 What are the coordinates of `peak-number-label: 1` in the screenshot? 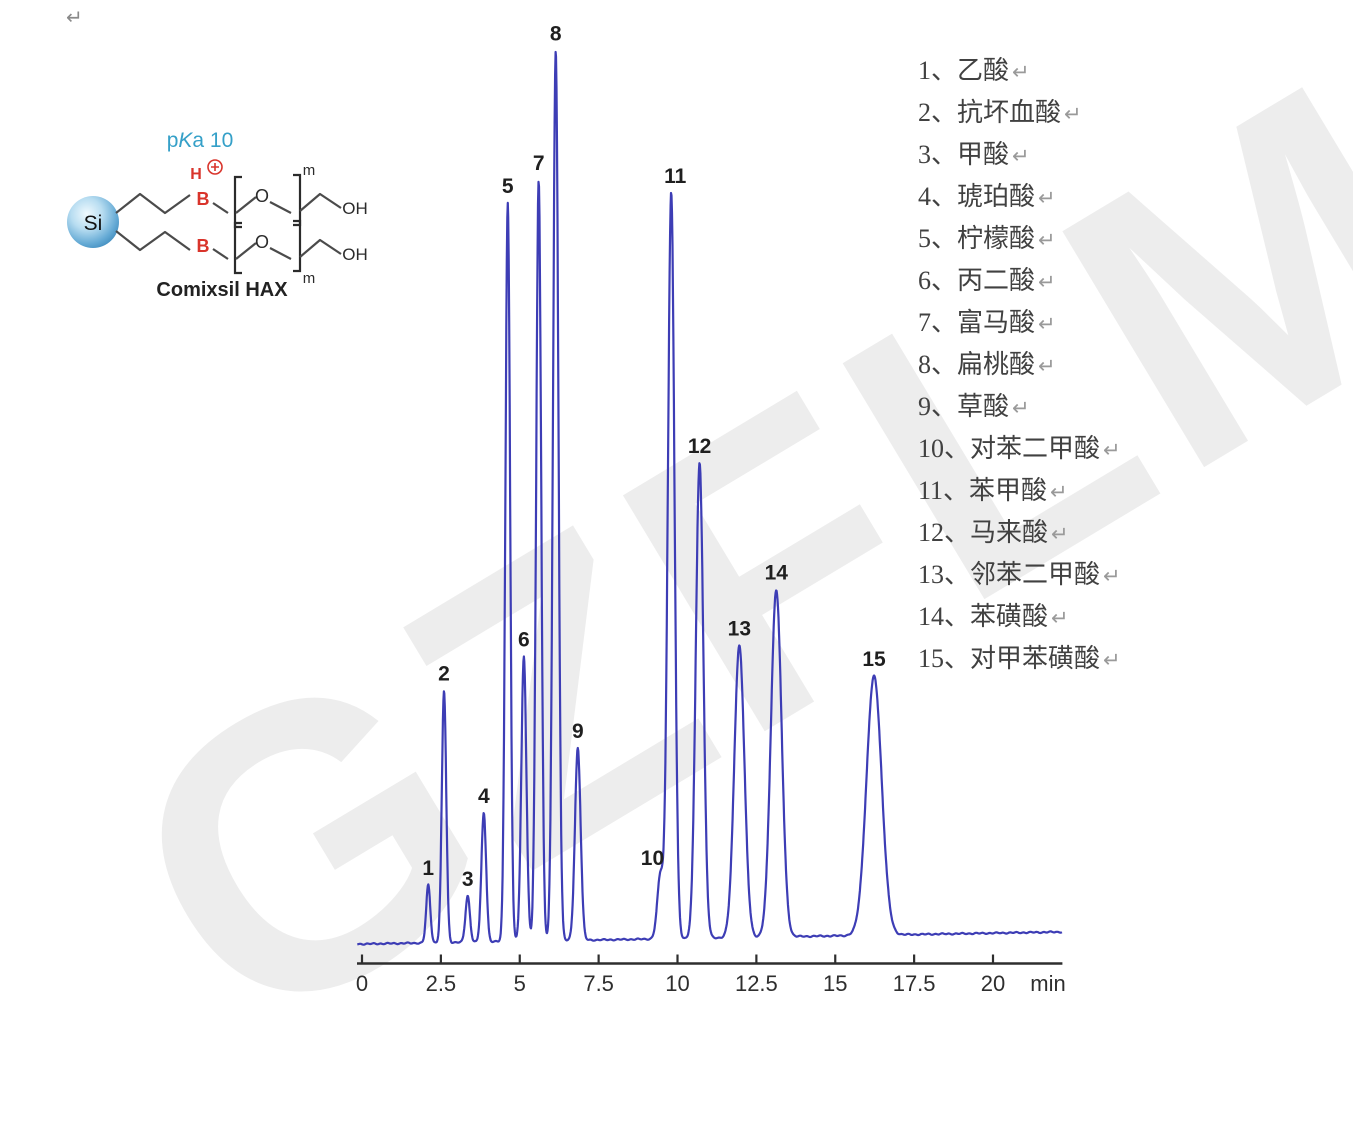 It's located at (428, 868).